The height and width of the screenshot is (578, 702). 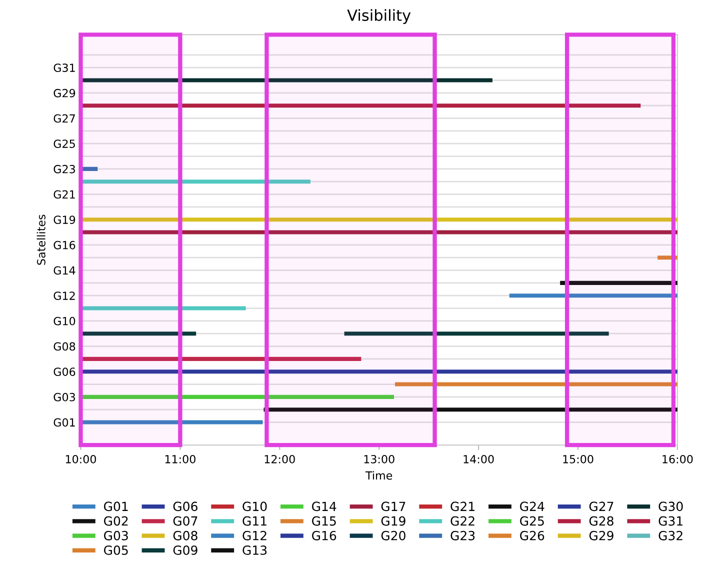 What do you see at coordinates (379, 459) in the screenshot?
I see `x-tick-label: 13:00` at bounding box center [379, 459].